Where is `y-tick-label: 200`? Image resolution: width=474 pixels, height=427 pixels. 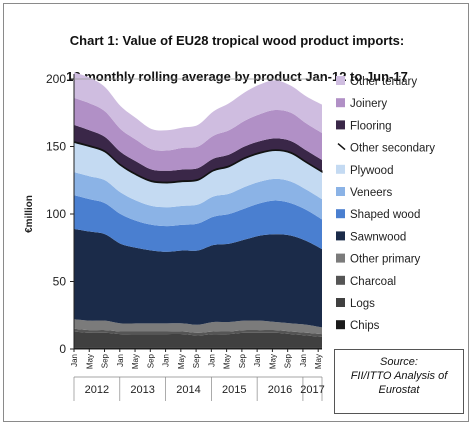
y-tick-label: 200 is located at coordinates (56, 79).